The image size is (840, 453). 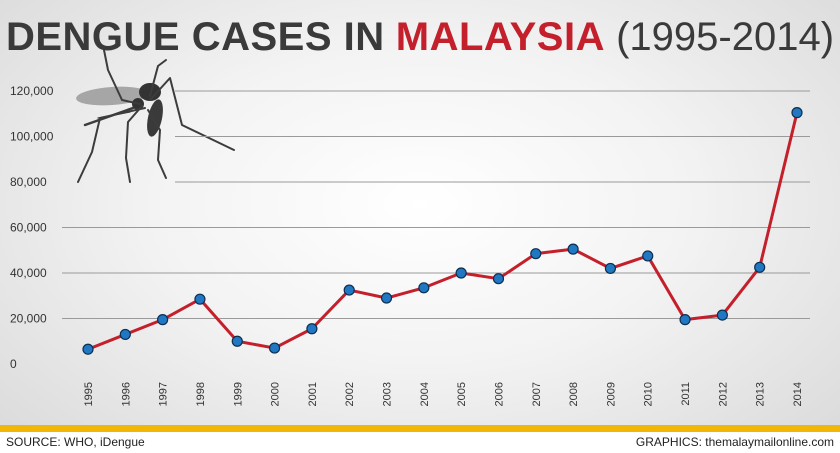 I want to click on mosquito-icon, so click(x=155, y=116).